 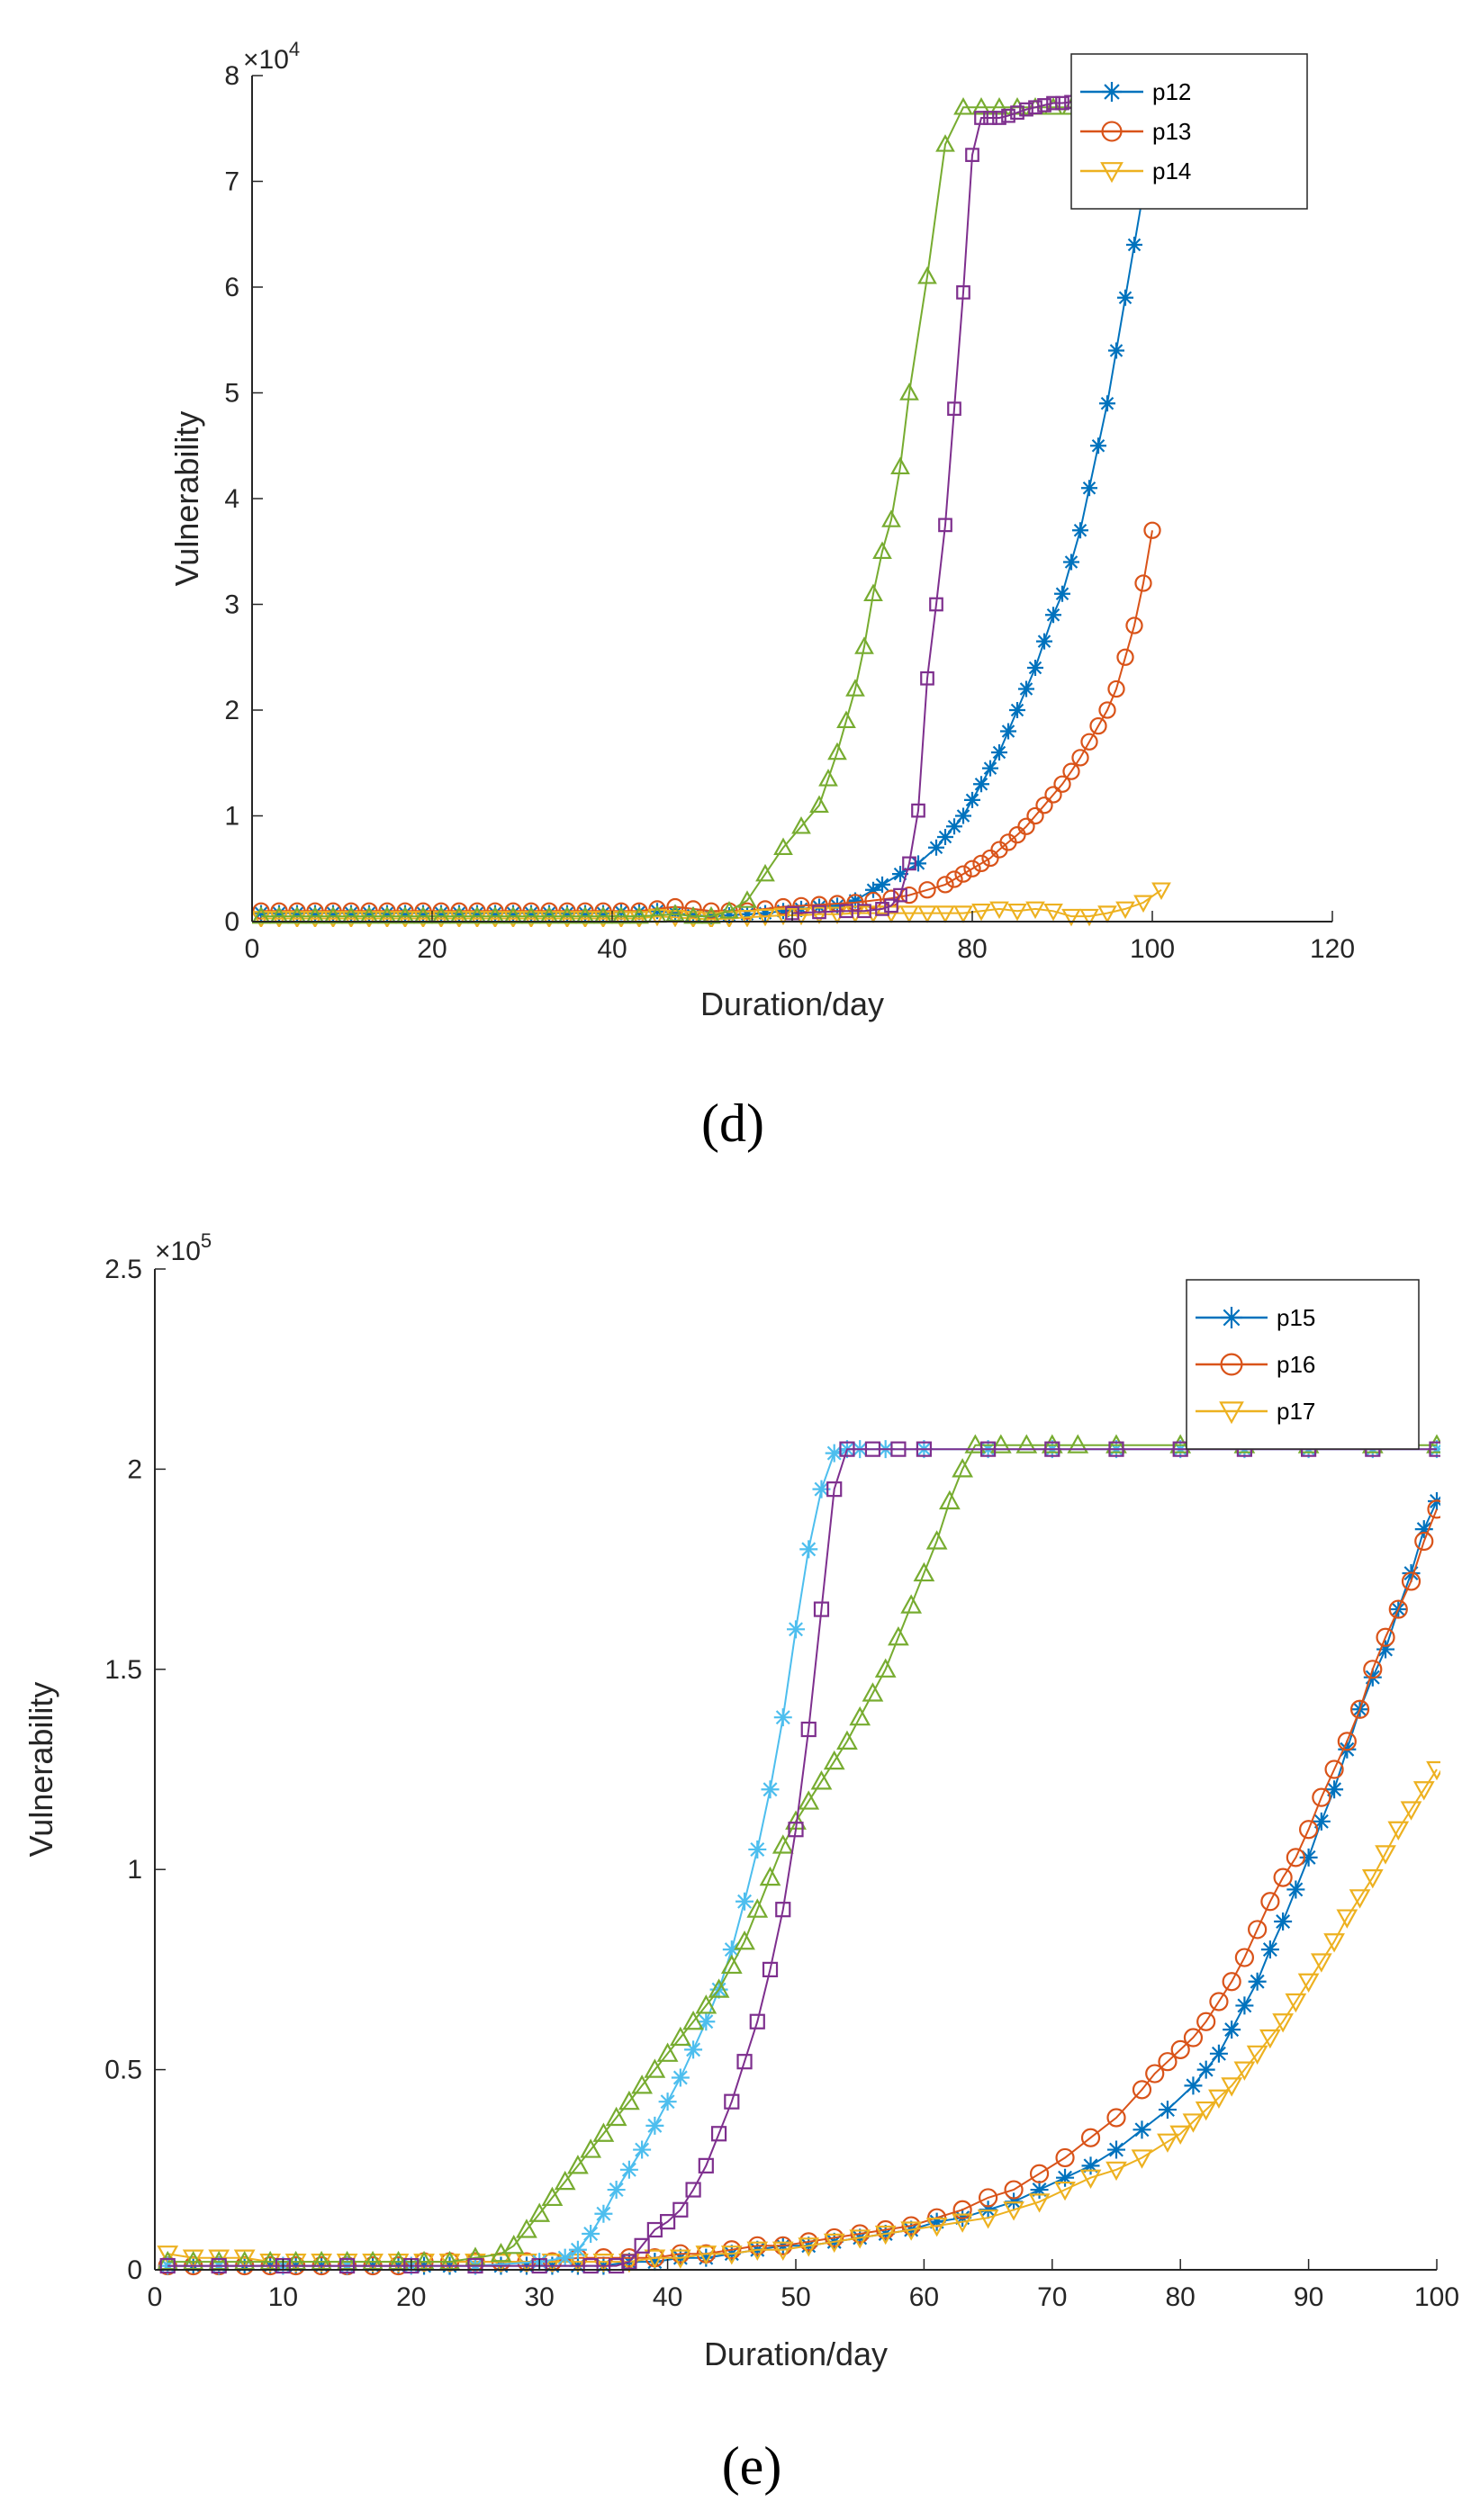 What do you see at coordinates (1181, 2297) in the screenshot?
I see `x-tick-label: 80` at bounding box center [1181, 2297].